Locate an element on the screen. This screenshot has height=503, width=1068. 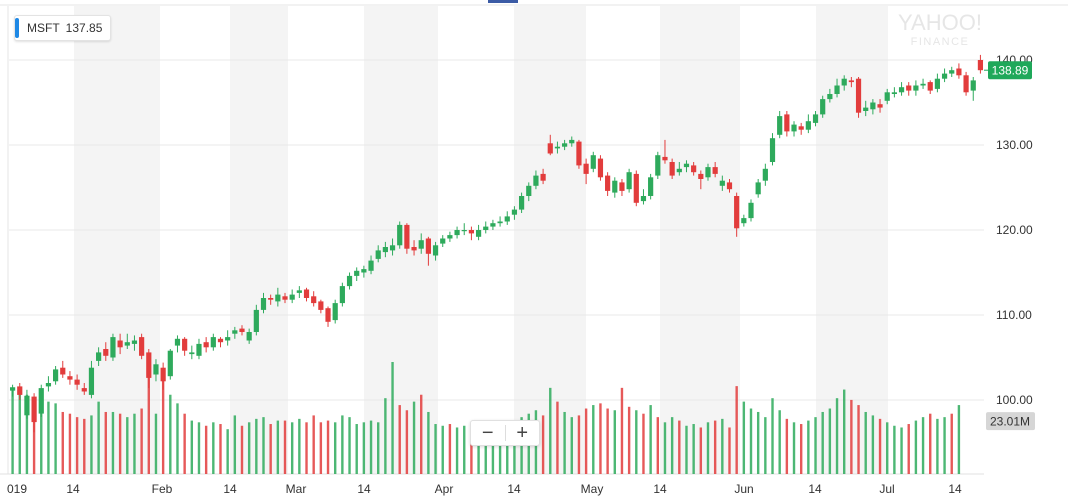
zoom-control: − + is located at coordinates (505, 433).